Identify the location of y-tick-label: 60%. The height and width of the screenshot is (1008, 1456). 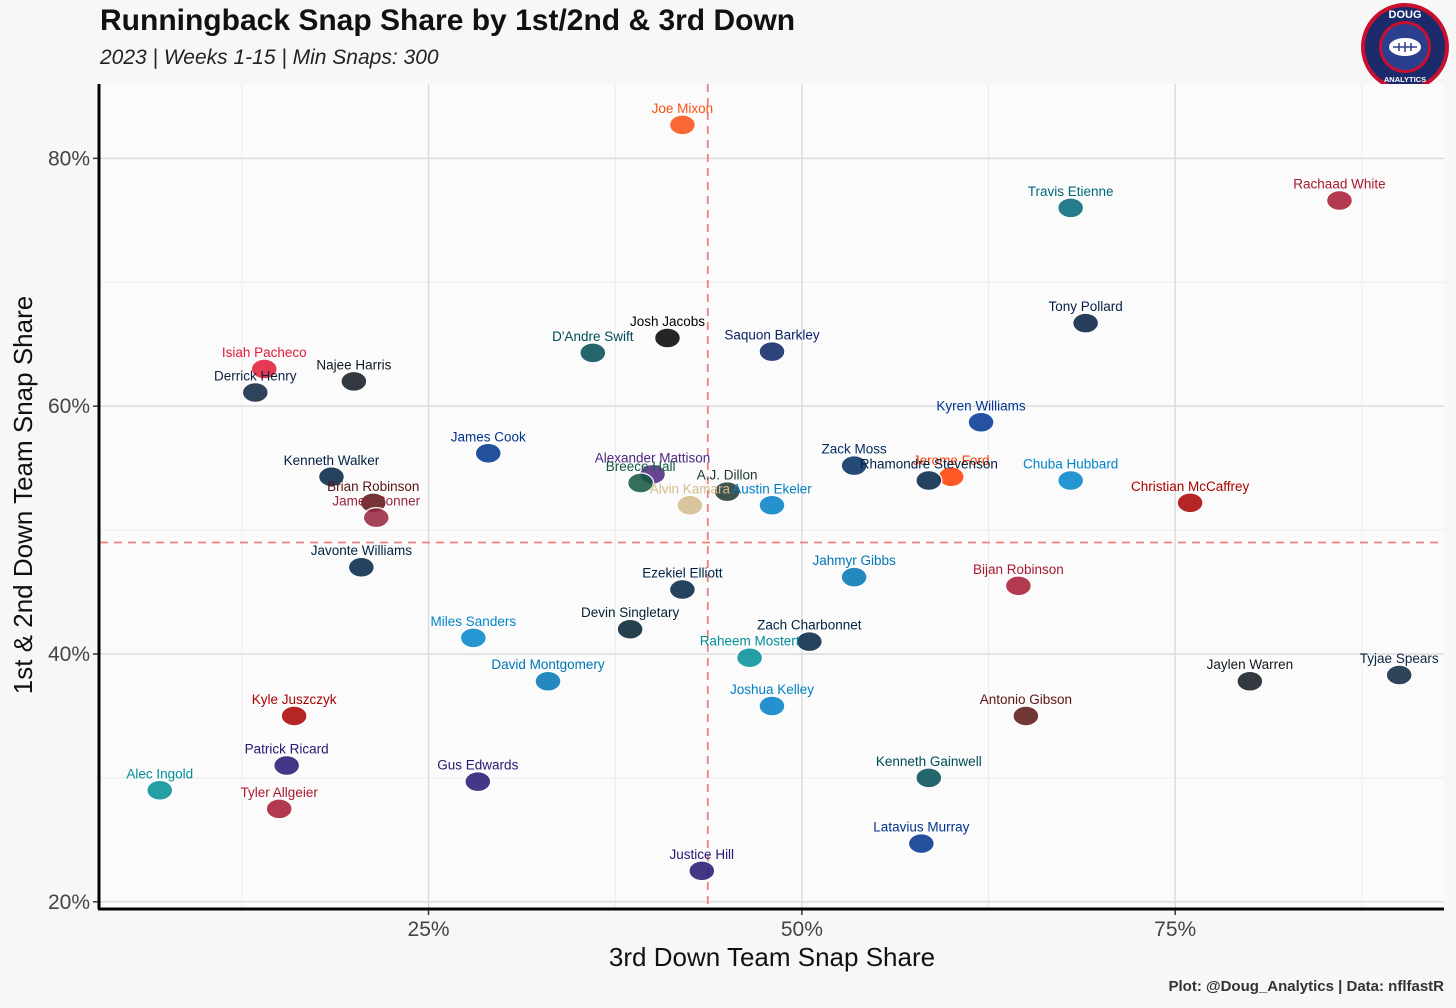
(69, 406).